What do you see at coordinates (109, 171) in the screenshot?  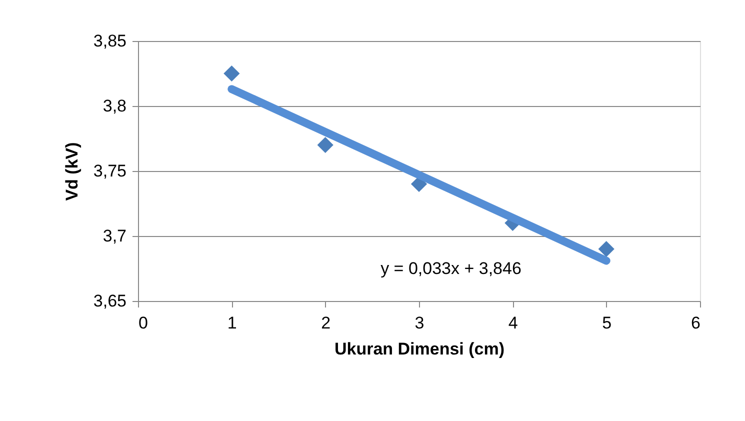 I see `y-tick-label: 3,75` at bounding box center [109, 171].